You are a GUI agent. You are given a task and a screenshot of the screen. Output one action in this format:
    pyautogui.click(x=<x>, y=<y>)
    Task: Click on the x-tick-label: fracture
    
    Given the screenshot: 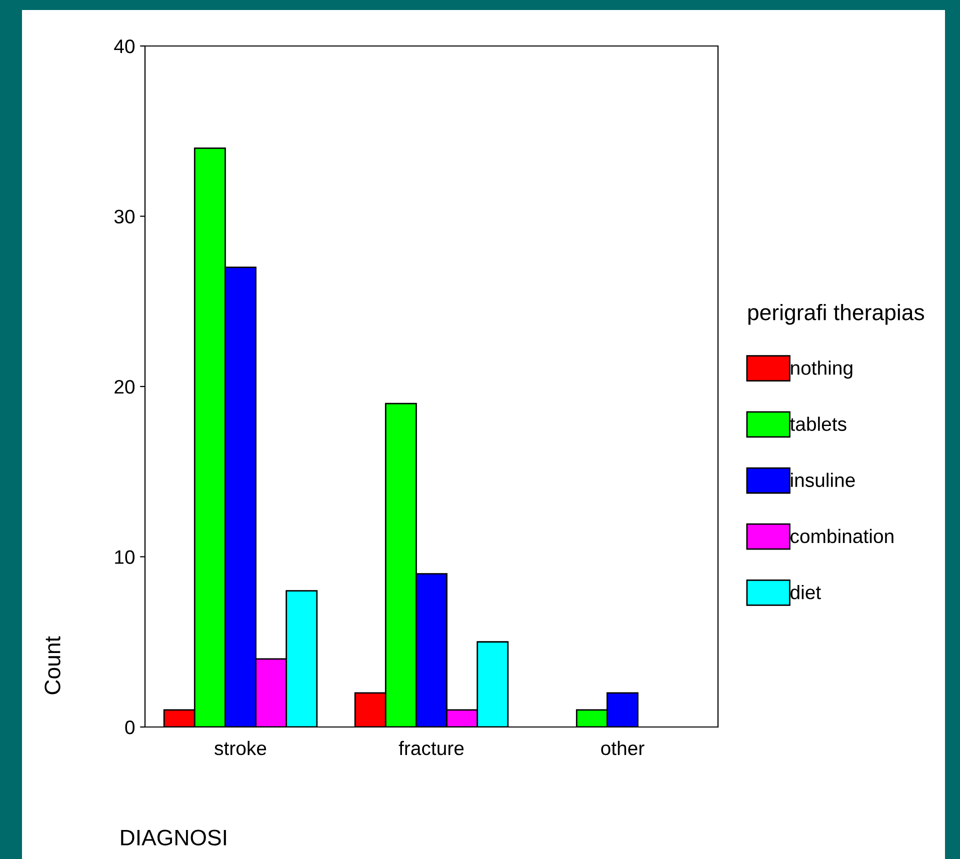 What is the action you would take?
    pyautogui.click(x=431, y=748)
    